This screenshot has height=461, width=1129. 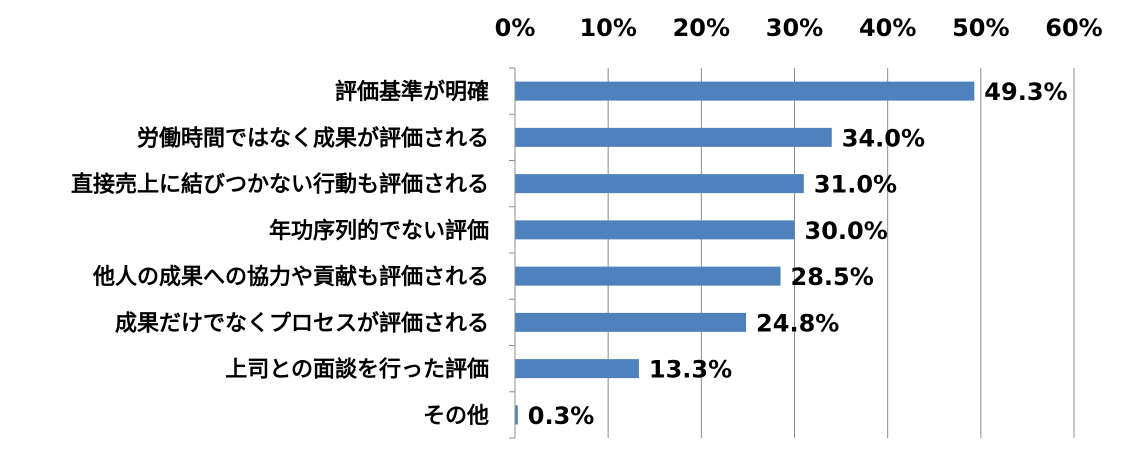 What do you see at coordinates (1025, 92) in the screenshot?
I see `data-label: 49.3%` at bounding box center [1025, 92].